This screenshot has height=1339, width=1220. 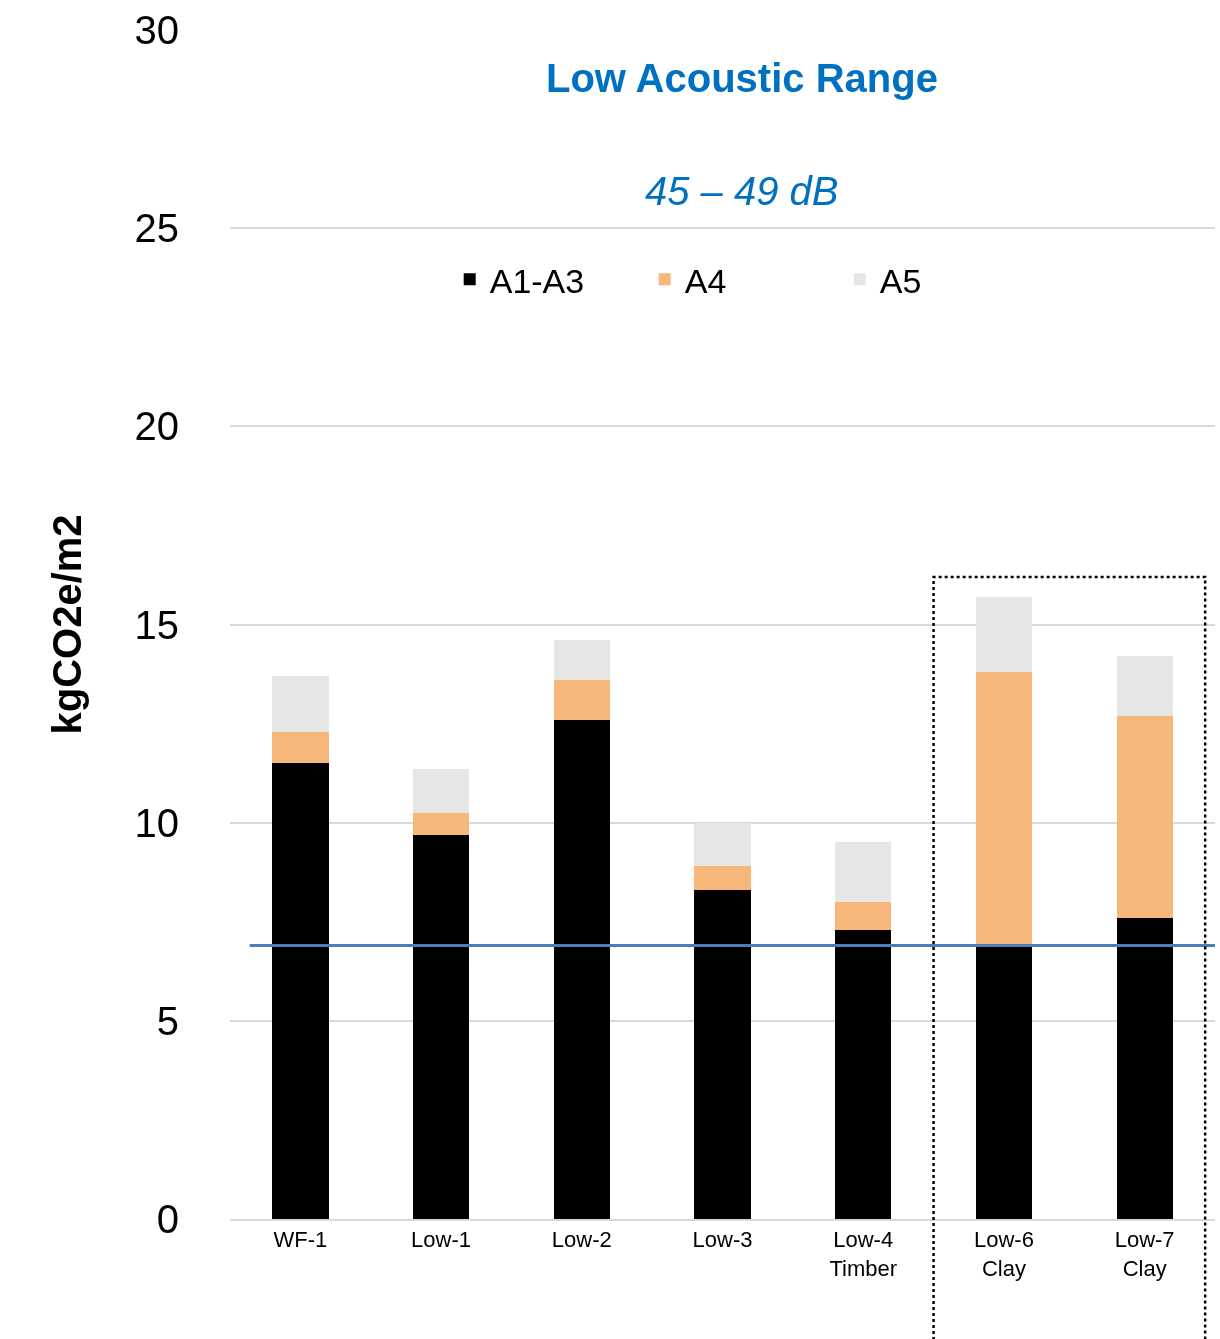 I want to click on x-tick-label: Low-7 Clay, so click(x=1144, y=1254).